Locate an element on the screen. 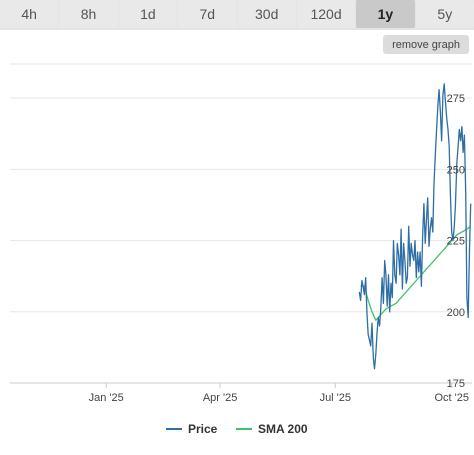 Image resolution: width=474 pixels, height=455 pixels. timeframe-tabs: 4h 8h 1d 7d 30d 120d 1y 5y is located at coordinates (237, 15).